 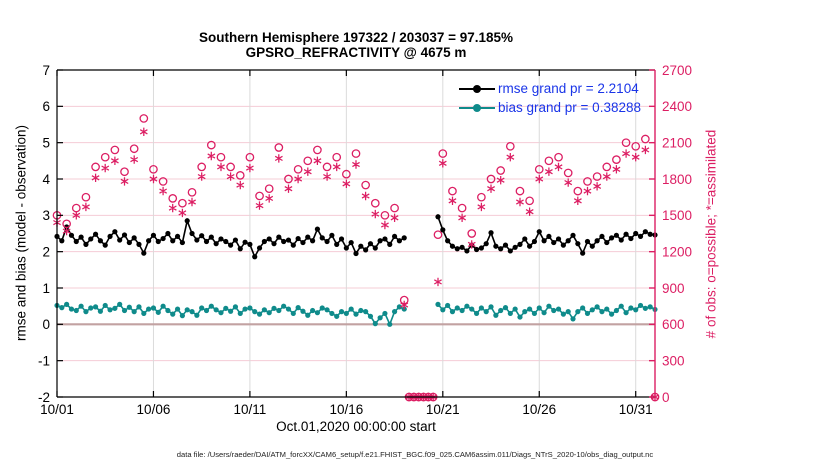 What do you see at coordinates (677, 106) in the screenshot?
I see `svg-text: 2400` at bounding box center [677, 106].